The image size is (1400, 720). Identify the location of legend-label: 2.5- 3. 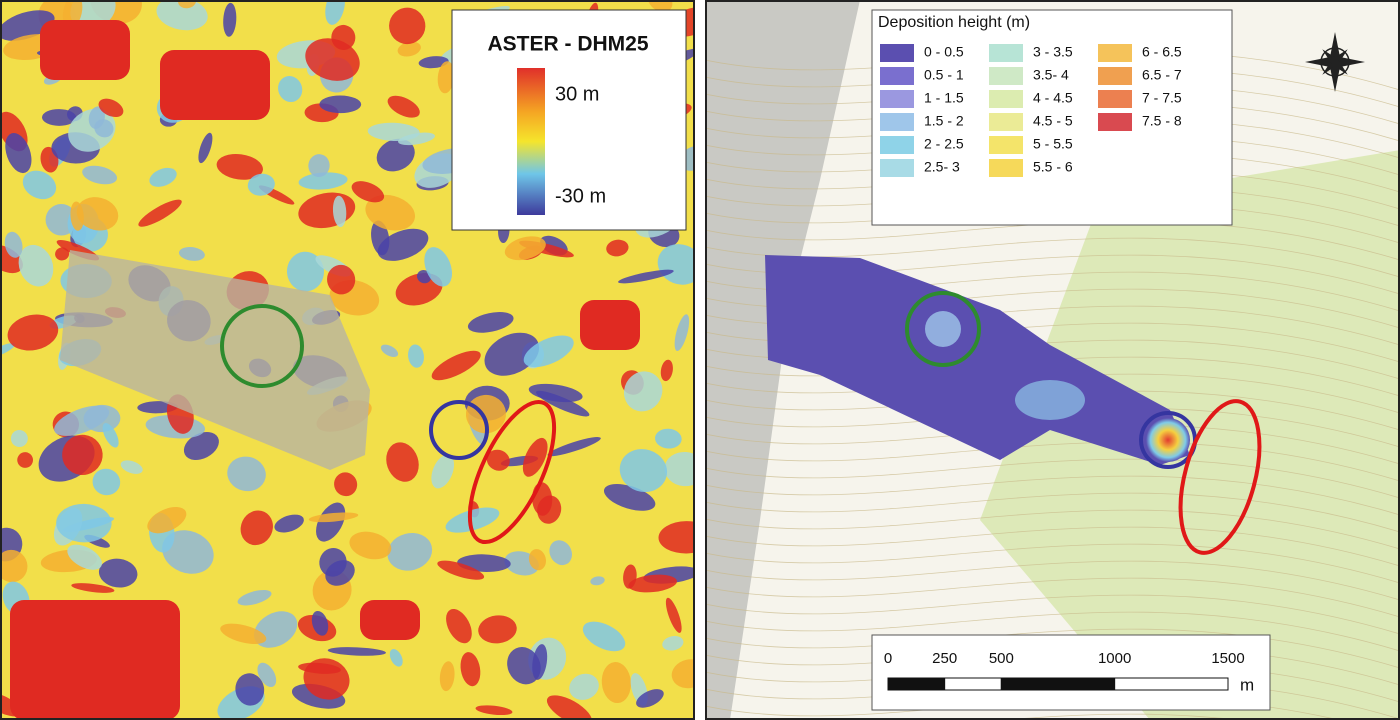
(942, 167).